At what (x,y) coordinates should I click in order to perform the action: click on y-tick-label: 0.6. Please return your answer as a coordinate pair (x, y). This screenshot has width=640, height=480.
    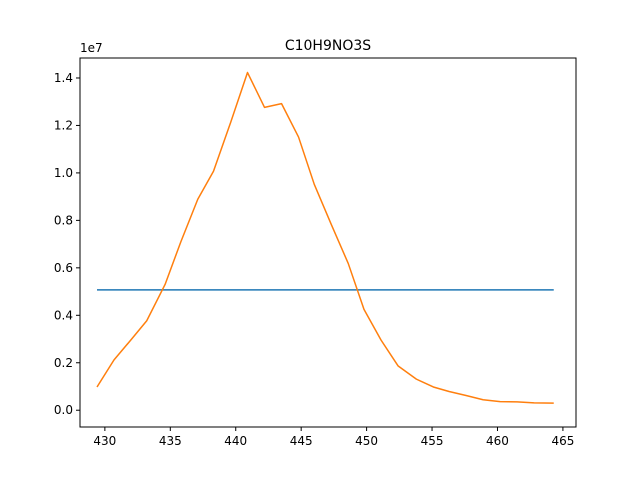
    Looking at the image, I should click on (63, 268).